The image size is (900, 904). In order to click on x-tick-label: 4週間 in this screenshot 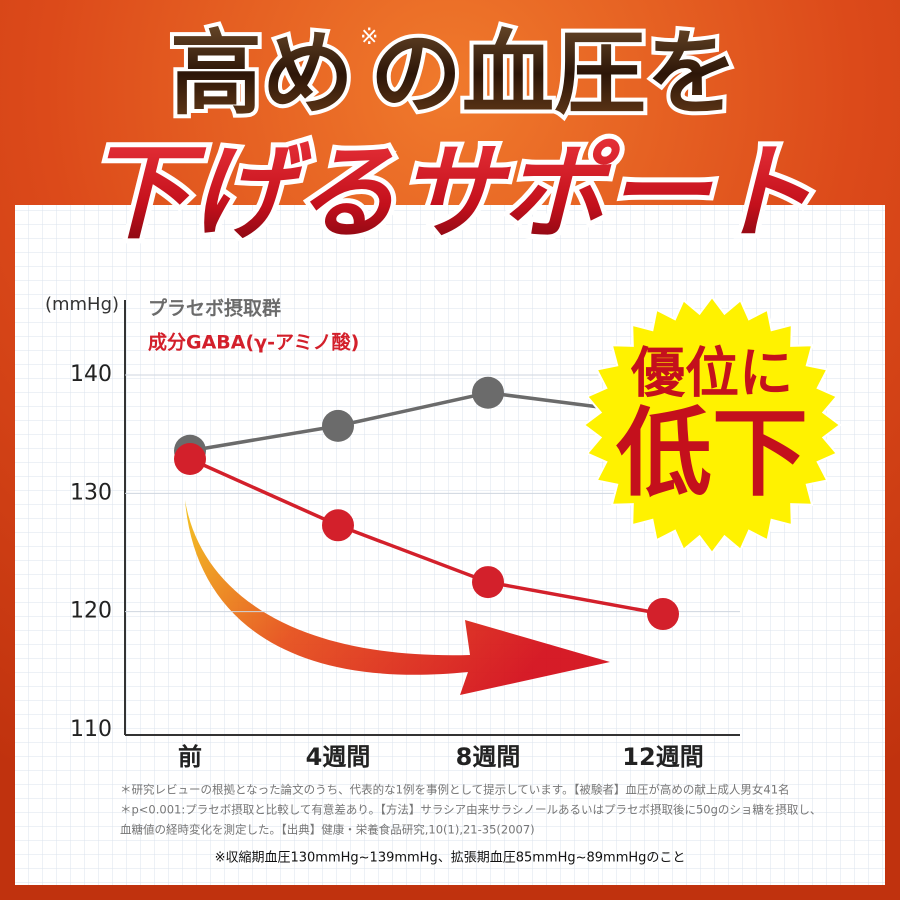, I will do `click(338, 757)`.